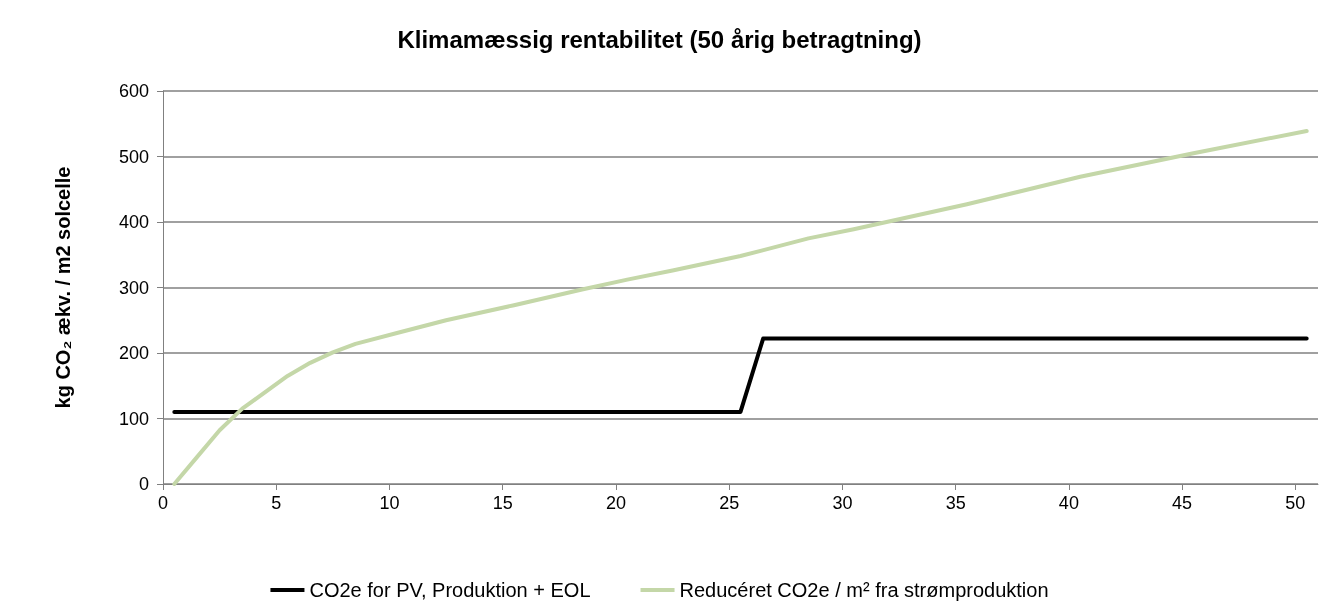  What do you see at coordinates (1182, 503) in the screenshot?
I see `x-tick-label: 45` at bounding box center [1182, 503].